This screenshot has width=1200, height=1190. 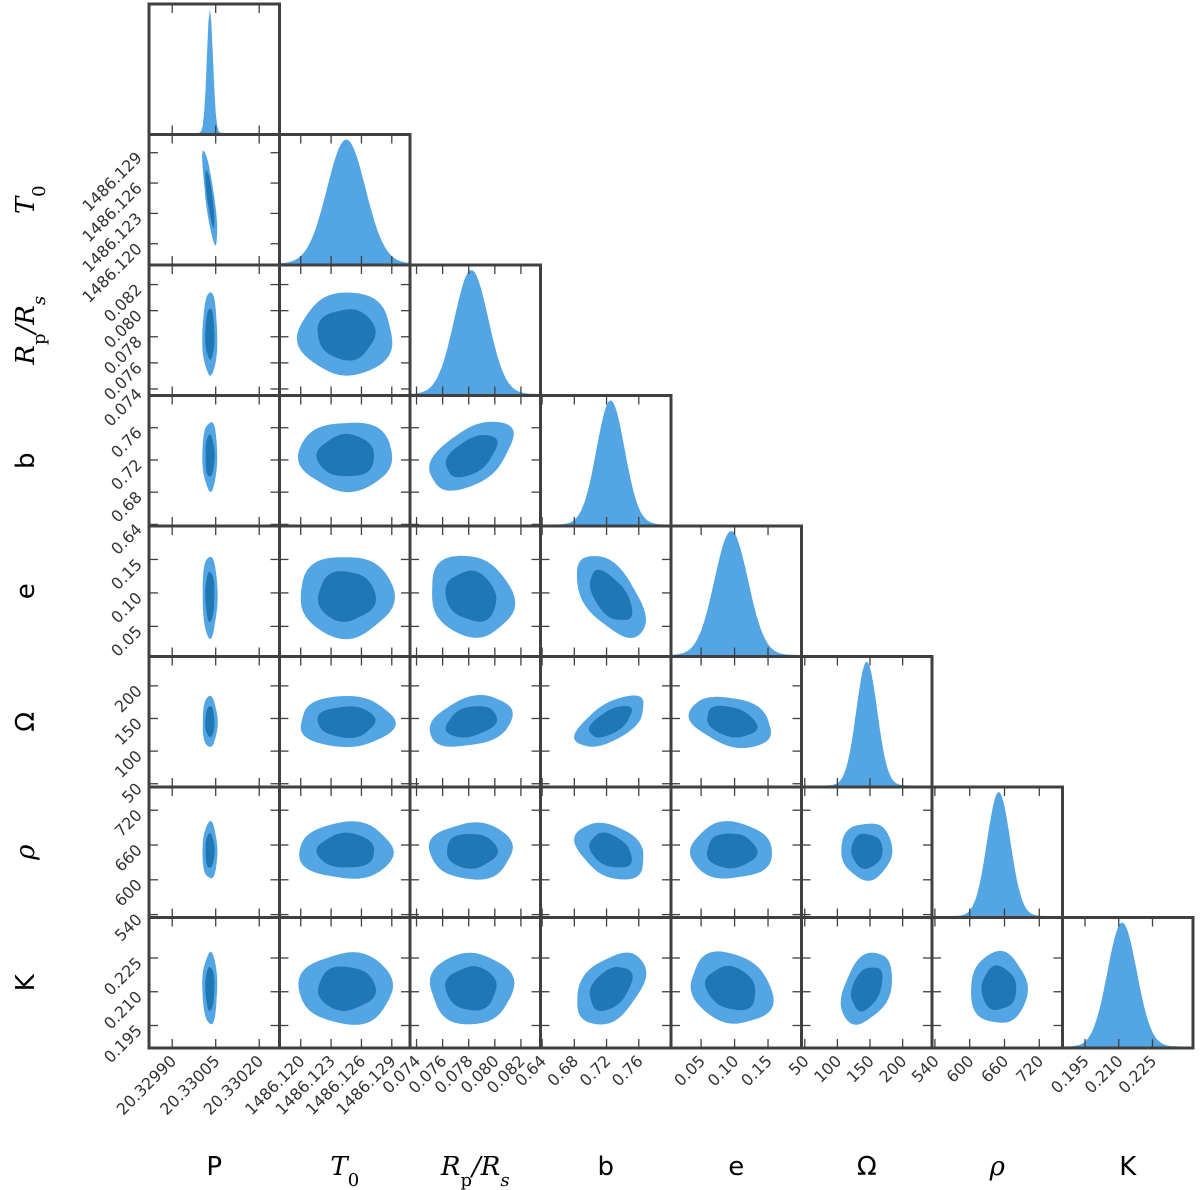 I want to click on y-tick-label-rho: 600, so click(x=128, y=892).